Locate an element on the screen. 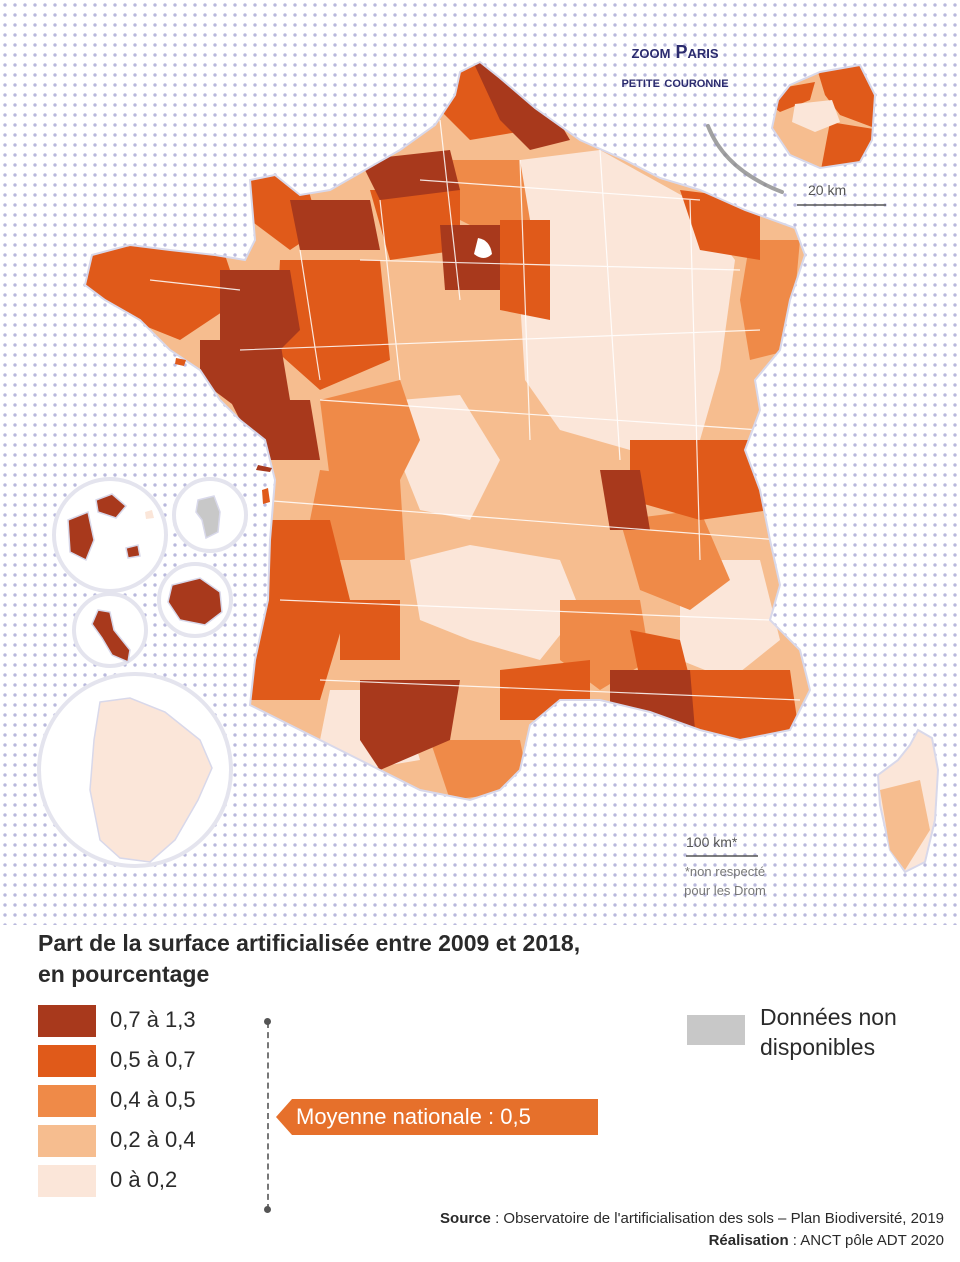 This screenshot has height=1262, width=960. scale-note-line1: *non respecté is located at coordinates (725, 871).